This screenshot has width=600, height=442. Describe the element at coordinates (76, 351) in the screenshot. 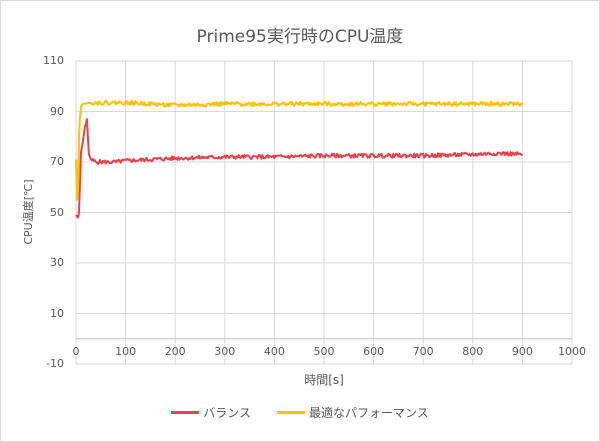

I see `x-tick-label: 0` at that location.